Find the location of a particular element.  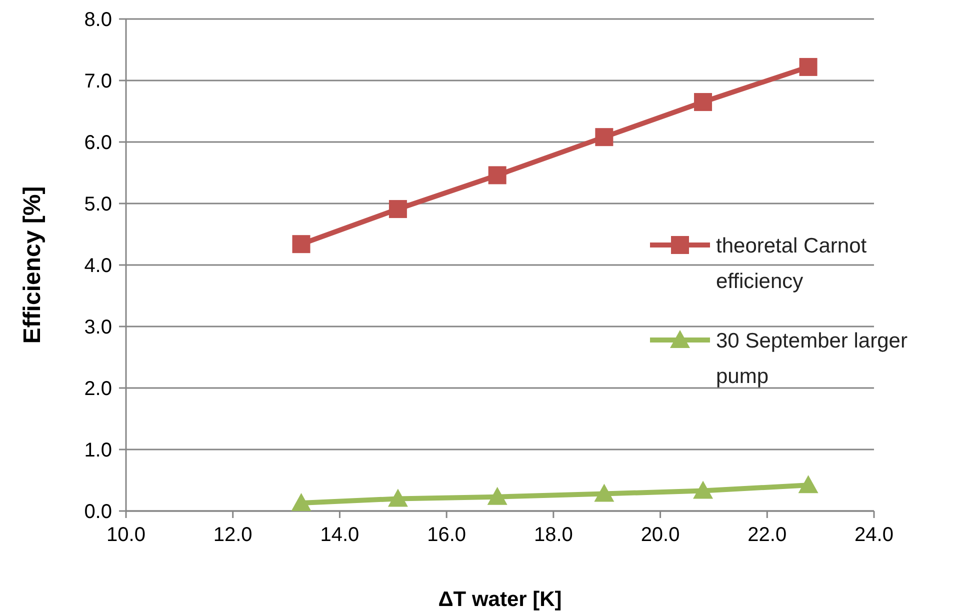

x-tick-label: 22.0 is located at coordinates (767, 535).